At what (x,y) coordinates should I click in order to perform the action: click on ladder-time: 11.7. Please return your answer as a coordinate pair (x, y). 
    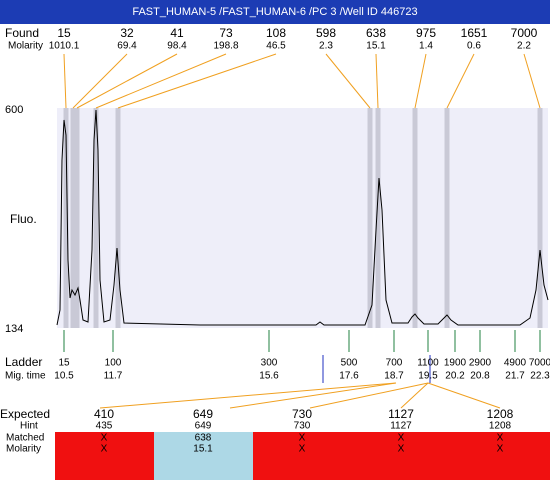
    Looking at the image, I should click on (113, 376).